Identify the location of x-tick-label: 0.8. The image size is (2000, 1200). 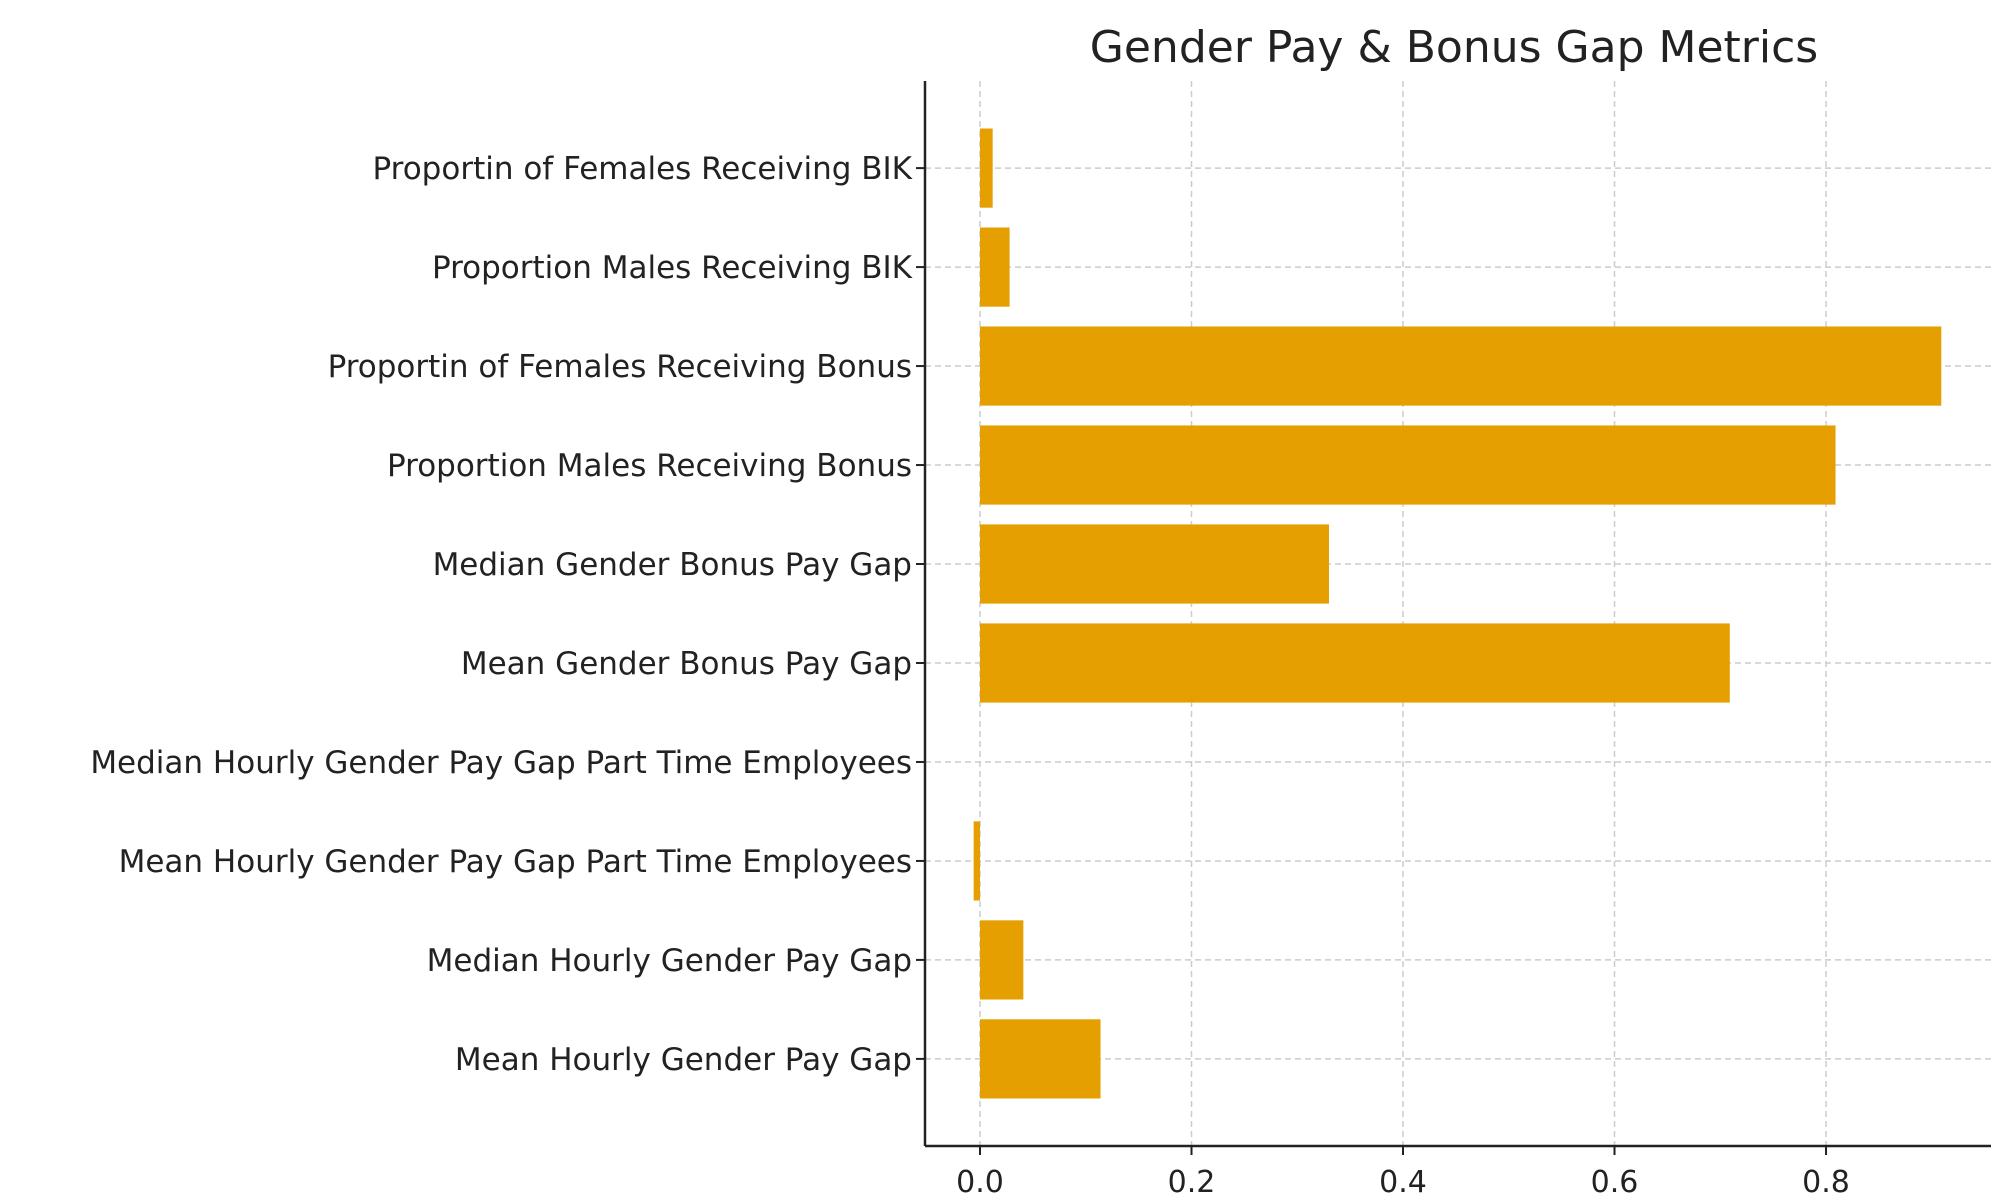
(1826, 1182).